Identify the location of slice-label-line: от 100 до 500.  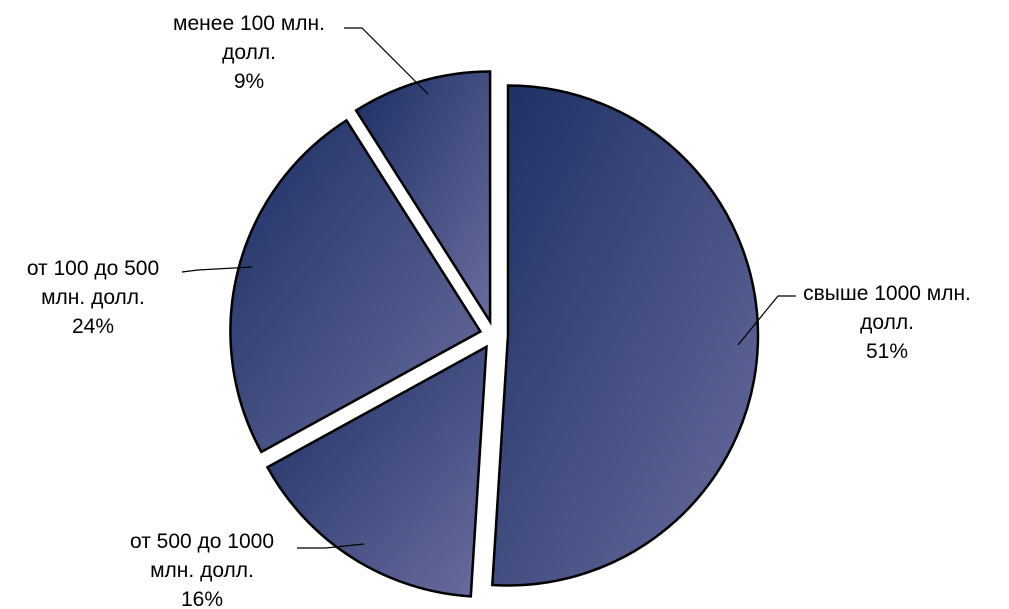
(93, 268).